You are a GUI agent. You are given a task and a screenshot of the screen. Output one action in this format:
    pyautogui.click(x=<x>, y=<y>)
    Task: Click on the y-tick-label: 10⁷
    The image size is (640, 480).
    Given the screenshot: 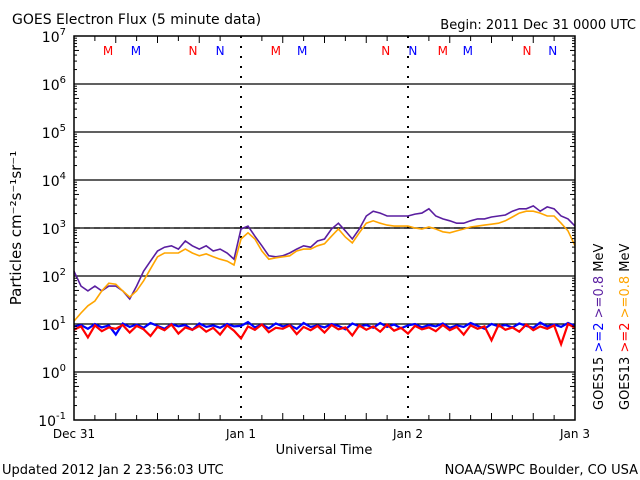 What is the action you would take?
    pyautogui.click(x=54, y=36)
    